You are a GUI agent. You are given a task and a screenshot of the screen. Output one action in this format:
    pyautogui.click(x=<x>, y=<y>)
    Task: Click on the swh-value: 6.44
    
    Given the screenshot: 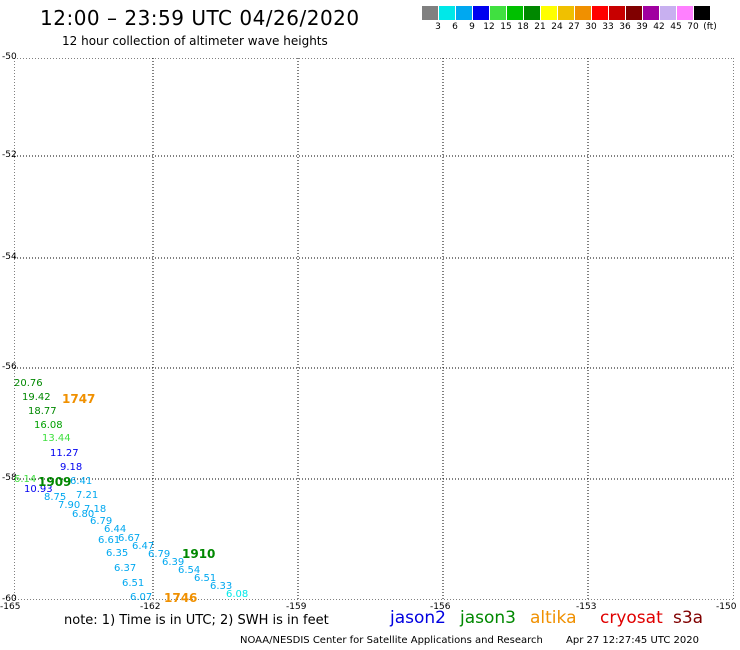 What is the action you would take?
    pyautogui.click(x=115, y=529)
    